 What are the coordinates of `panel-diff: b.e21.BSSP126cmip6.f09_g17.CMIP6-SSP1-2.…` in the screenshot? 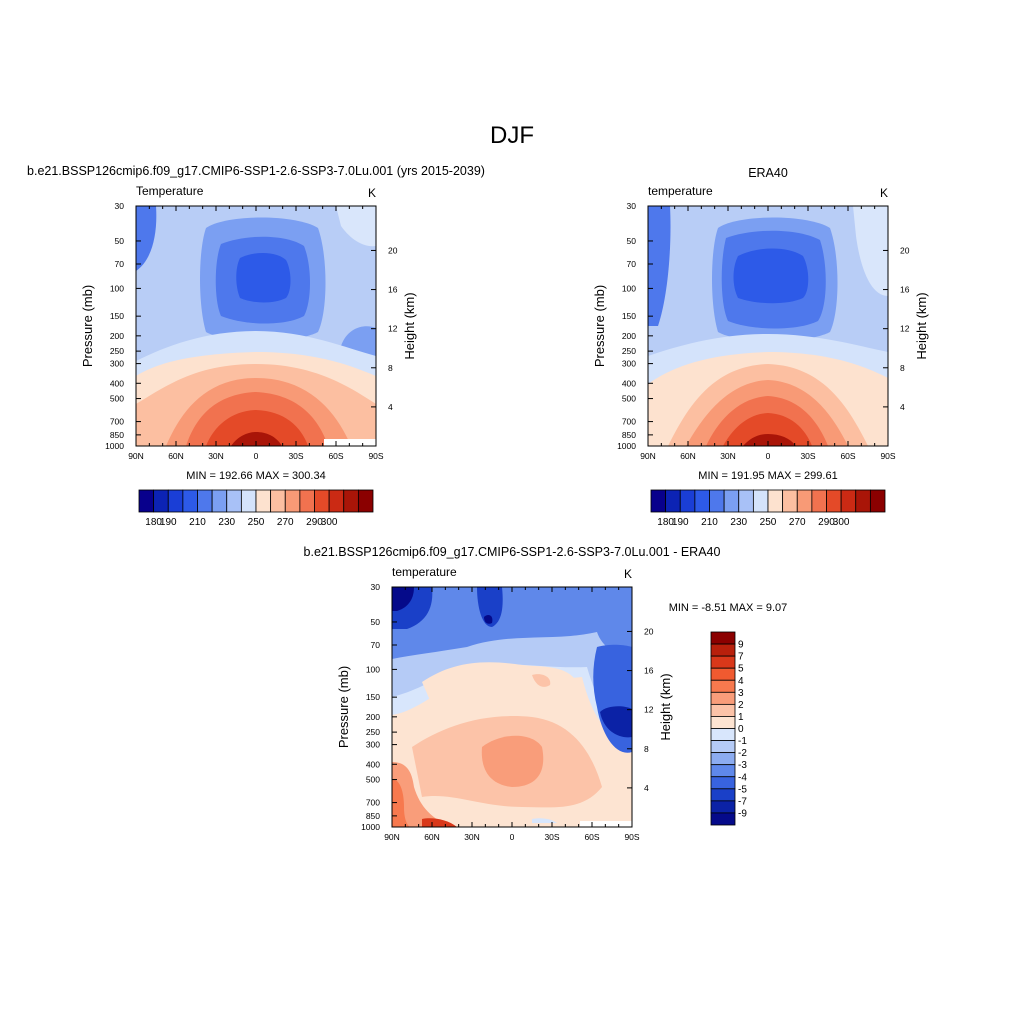 It's located at (546, 693).